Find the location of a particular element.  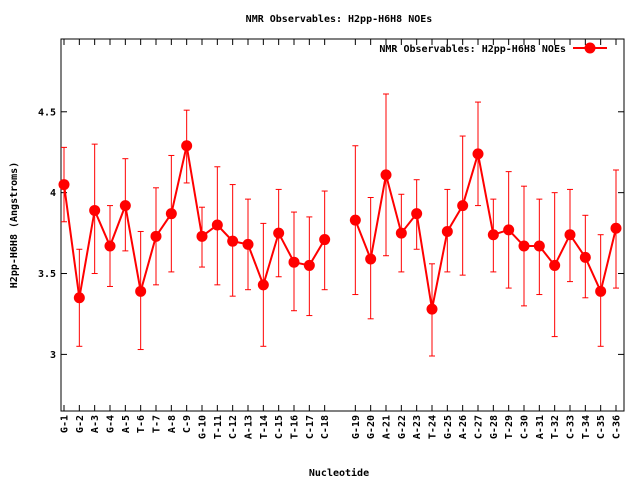

y-tick-label: 3.5 is located at coordinates (47, 274).